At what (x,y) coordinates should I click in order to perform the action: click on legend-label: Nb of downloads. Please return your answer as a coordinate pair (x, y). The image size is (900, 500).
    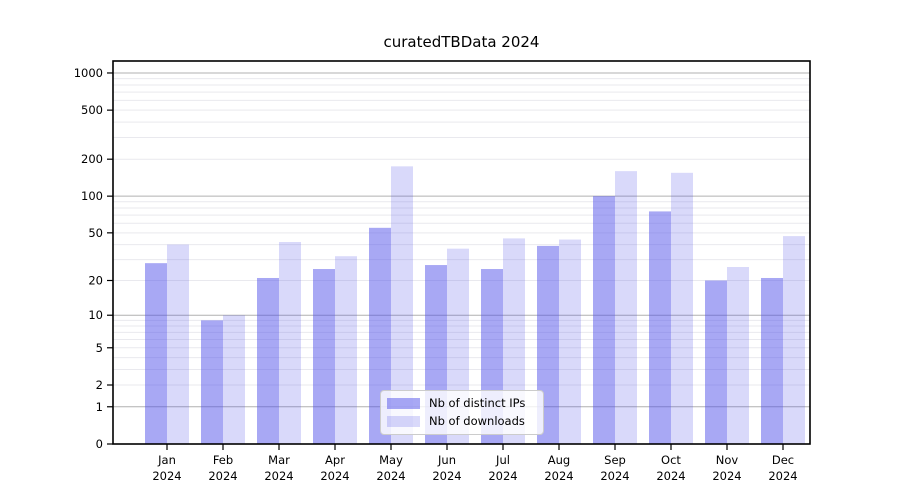
    Looking at the image, I should click on (477, 421).